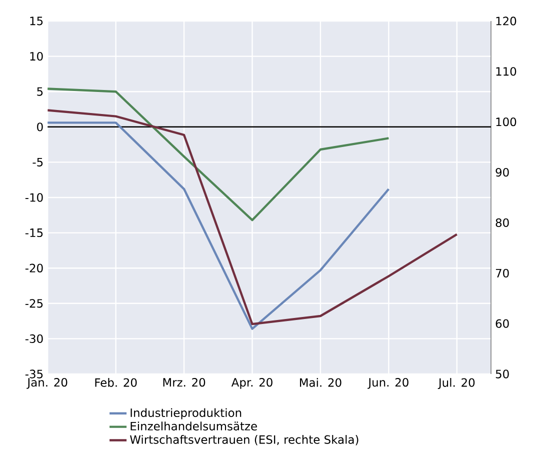 The width and height of the screenshot is (538, 473). I want to click on y-tick-label: -15, so click(34, 233).